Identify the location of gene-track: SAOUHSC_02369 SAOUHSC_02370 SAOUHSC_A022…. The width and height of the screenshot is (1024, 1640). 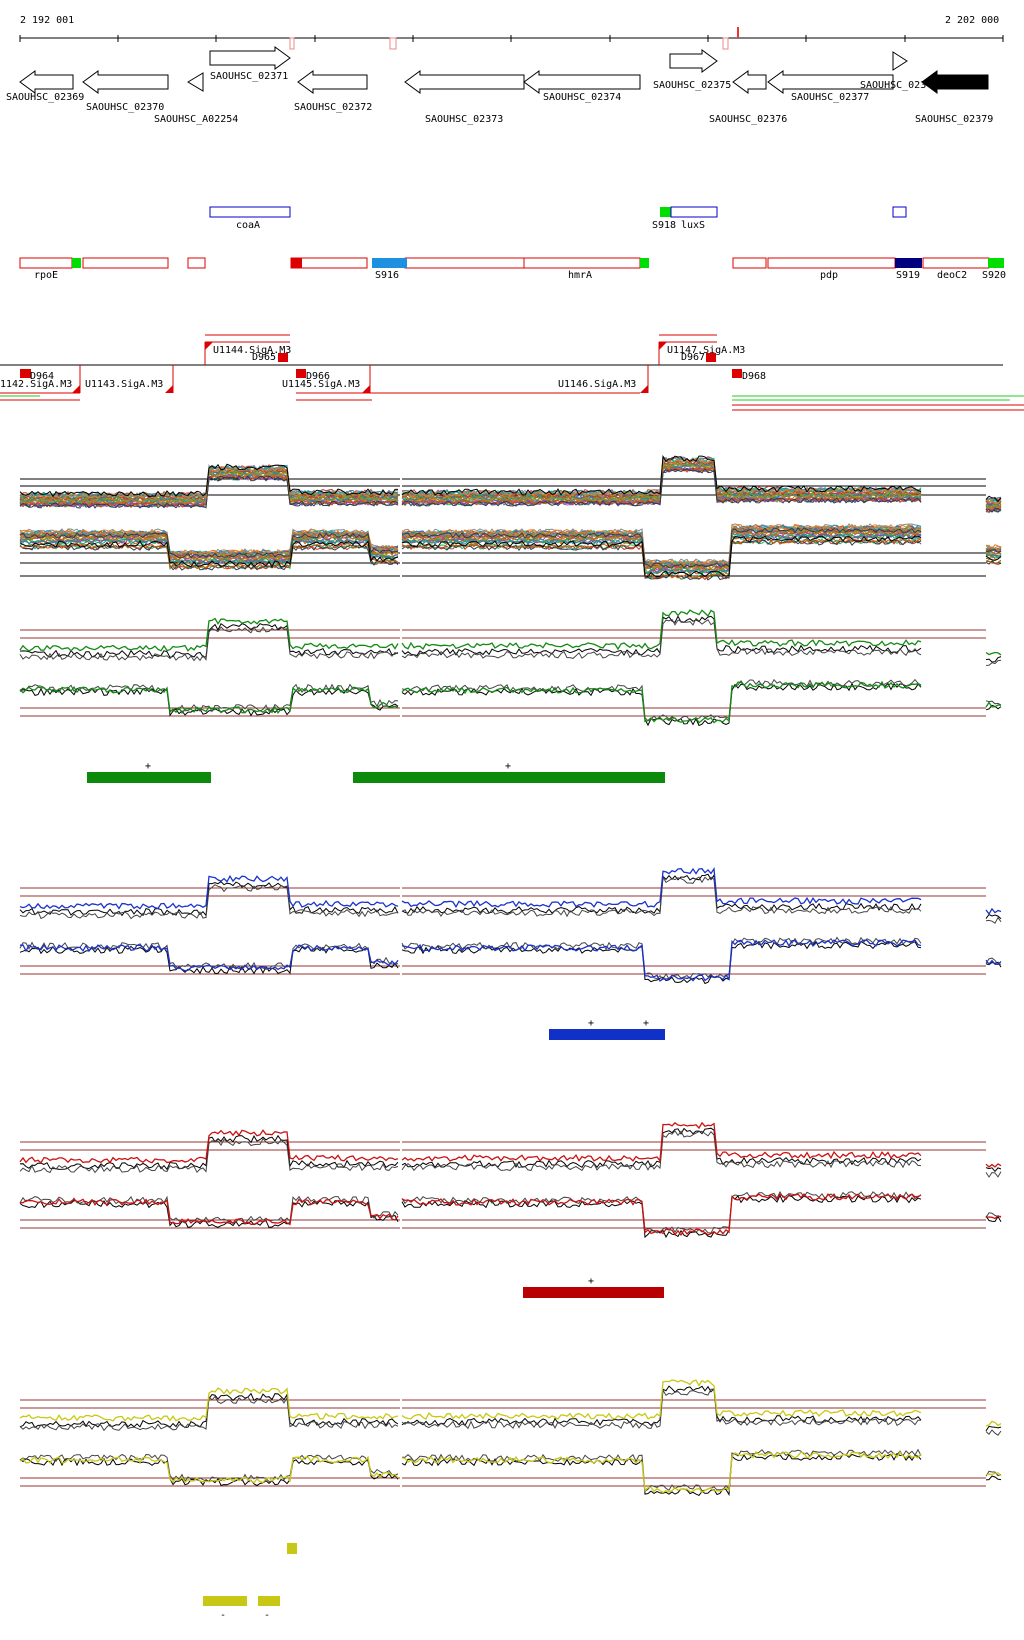
(499, 85).